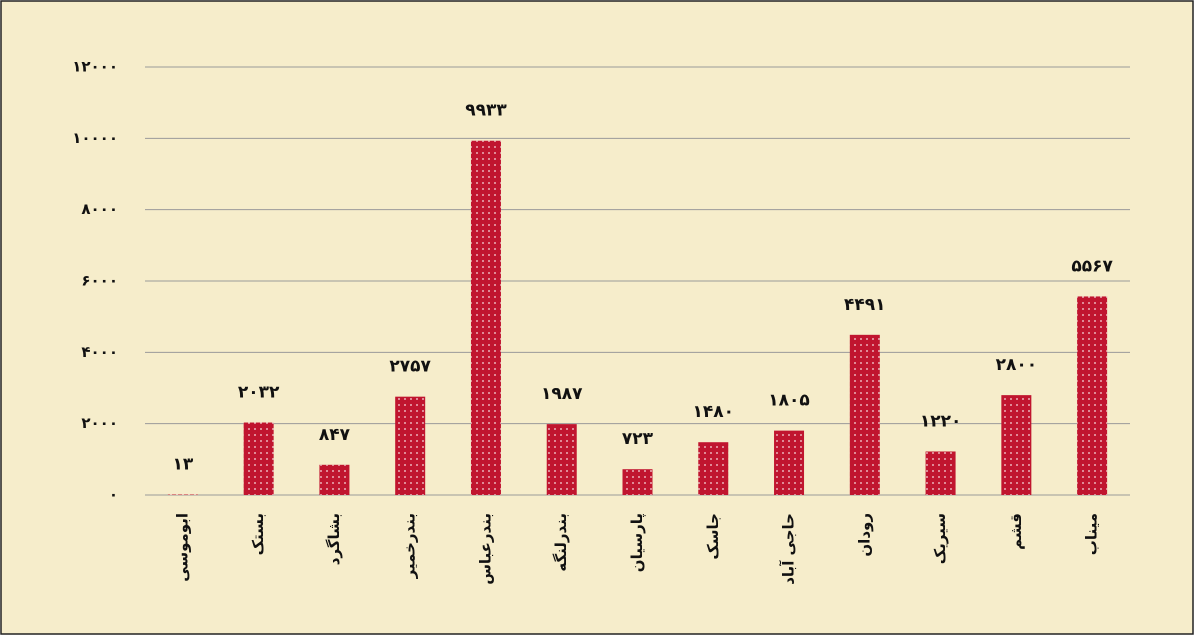  I want to click on x-tick-label: جاسک, so click(713, 536).